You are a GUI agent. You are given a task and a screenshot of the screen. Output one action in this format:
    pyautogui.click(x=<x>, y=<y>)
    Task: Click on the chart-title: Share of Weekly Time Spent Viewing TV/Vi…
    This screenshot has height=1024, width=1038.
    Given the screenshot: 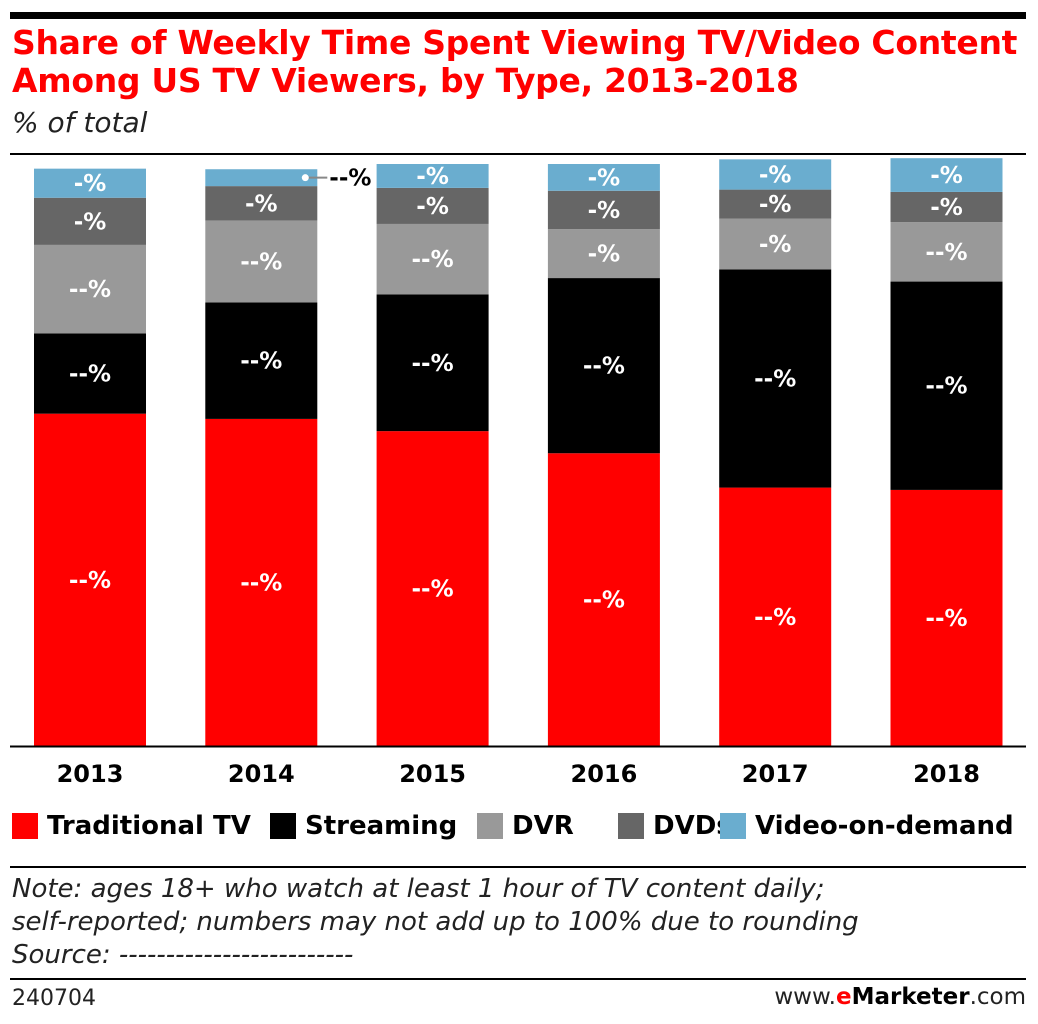 What is the action you would take?
    pyautogui.click(x=515, y=61)
    